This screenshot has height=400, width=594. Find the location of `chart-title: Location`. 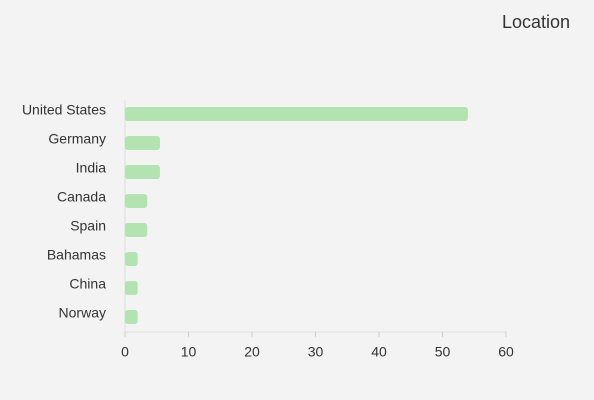

chart-title: Location is located at coordinates (536, 22).